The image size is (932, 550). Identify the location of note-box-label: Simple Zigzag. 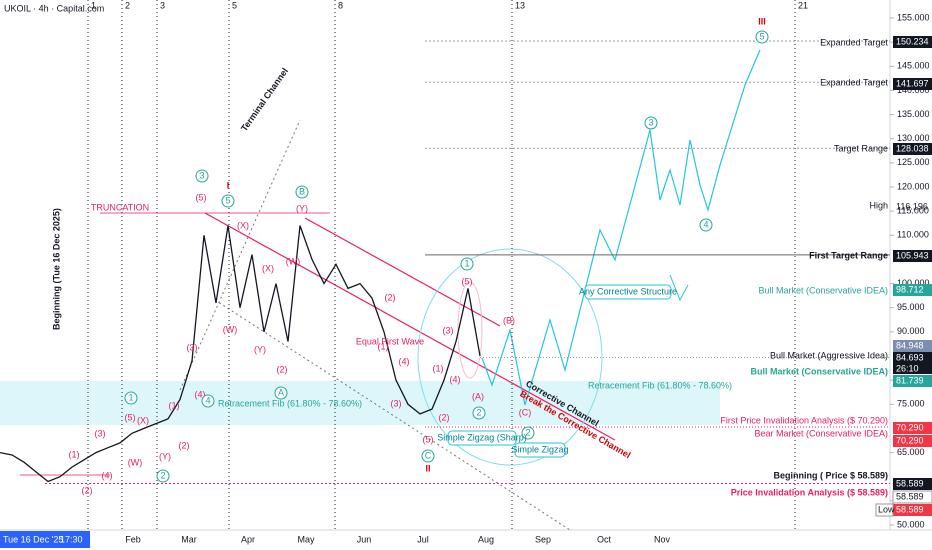
(539, 449).